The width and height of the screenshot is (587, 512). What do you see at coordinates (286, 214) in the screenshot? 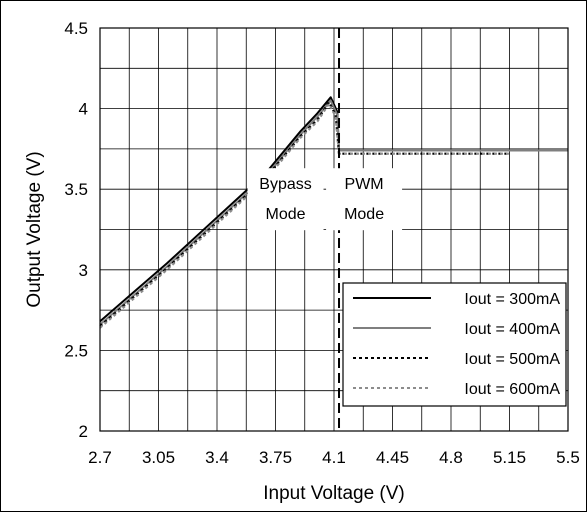
I see `annotation-bypass-line: Mode` at bounding box center [286, 214].